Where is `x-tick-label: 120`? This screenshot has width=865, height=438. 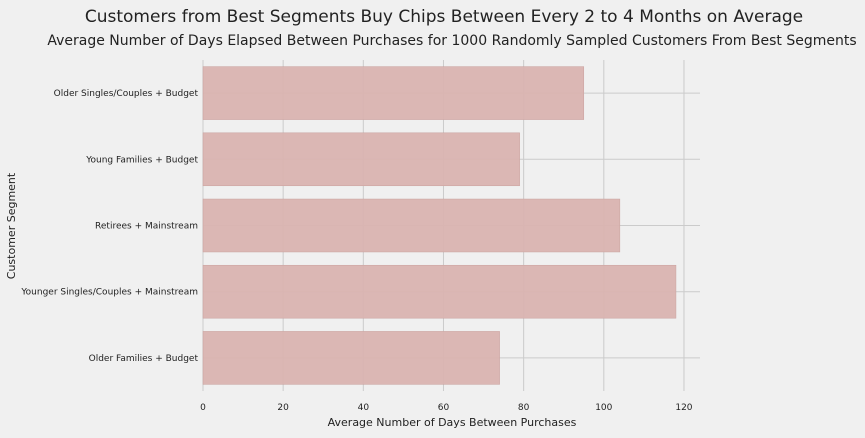
x-tick-label: 120 is located at coordinates (683, 408).